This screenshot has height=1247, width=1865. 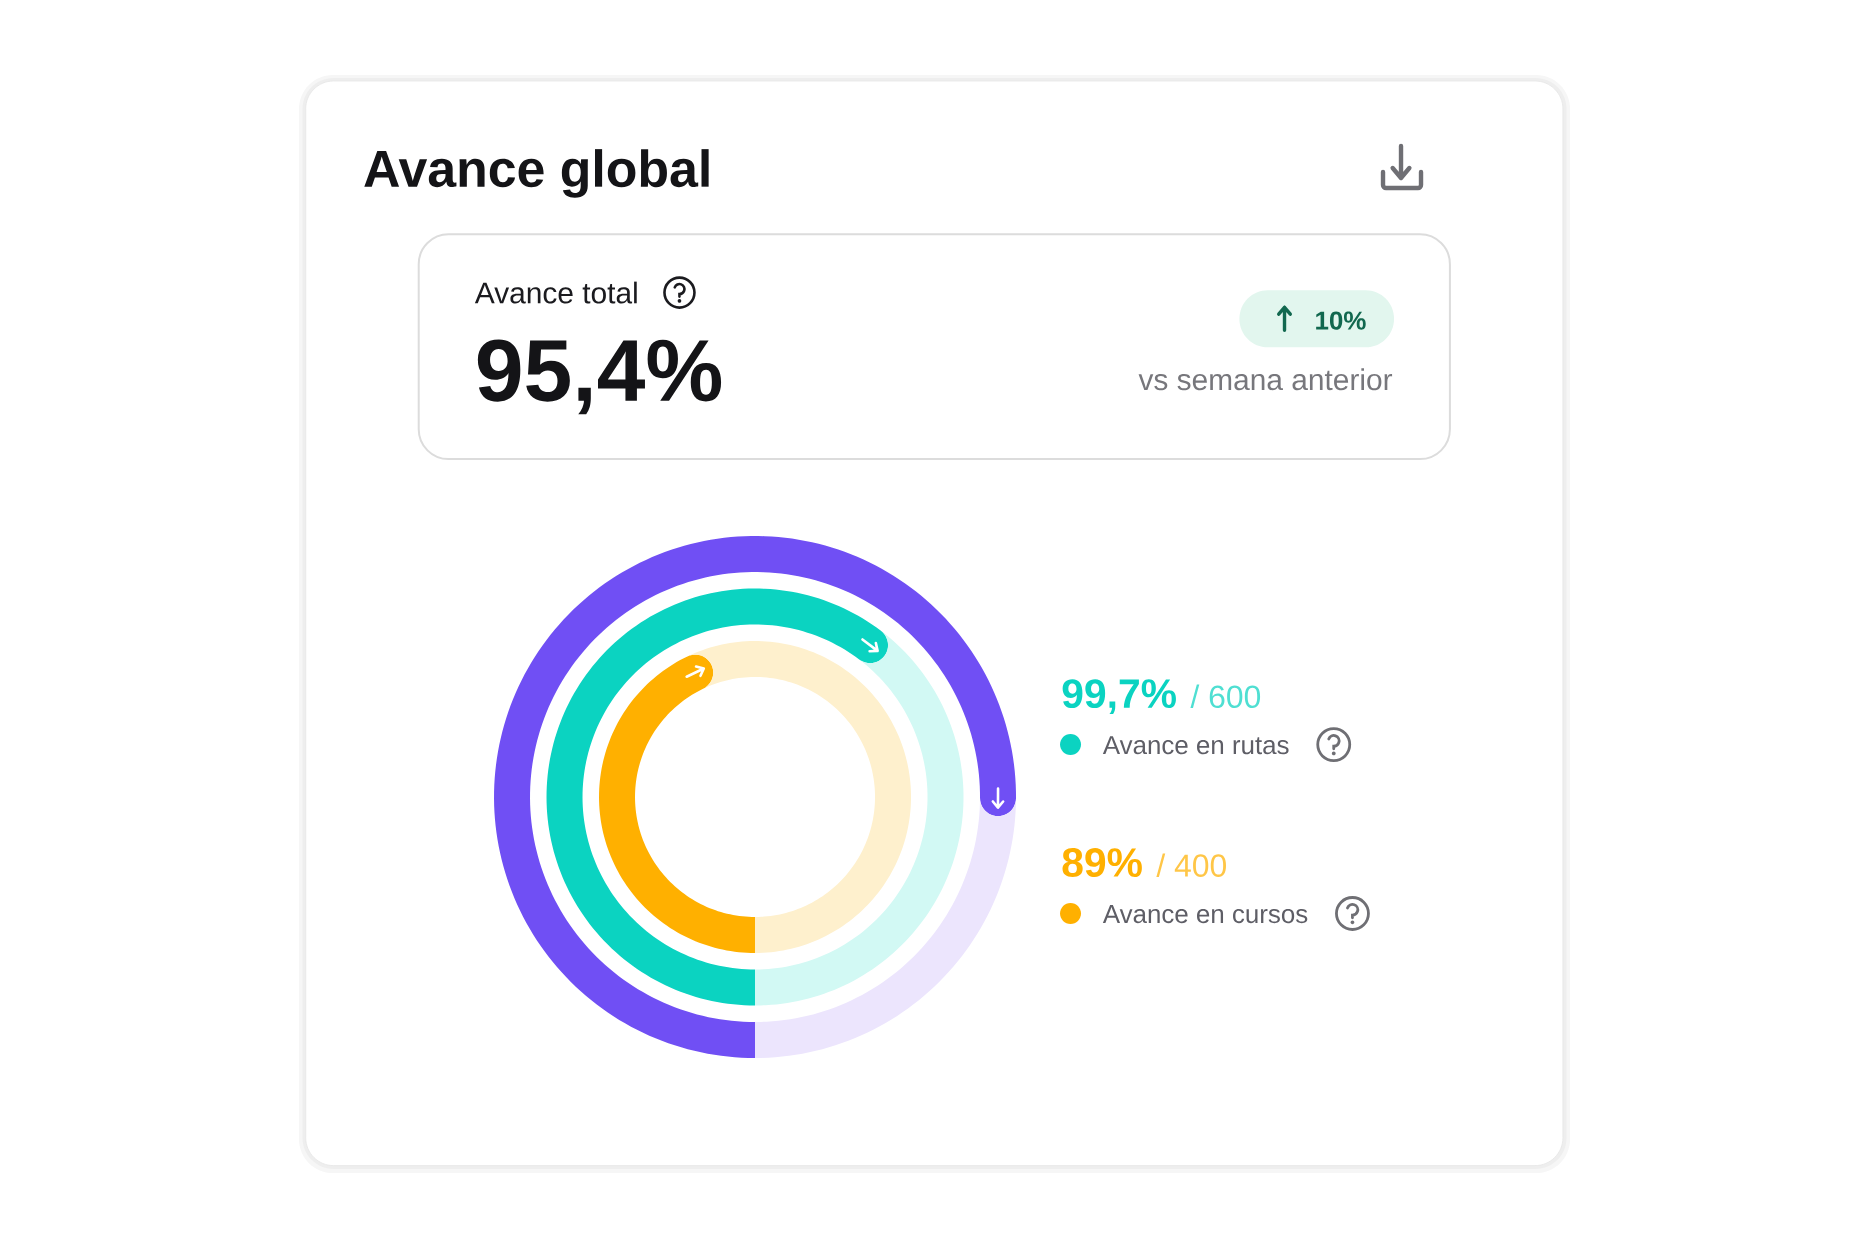 What do you see at coordinates (599, 377) in the screenshot?
I see `text: 95,4%` at bounding box center [599, 377].